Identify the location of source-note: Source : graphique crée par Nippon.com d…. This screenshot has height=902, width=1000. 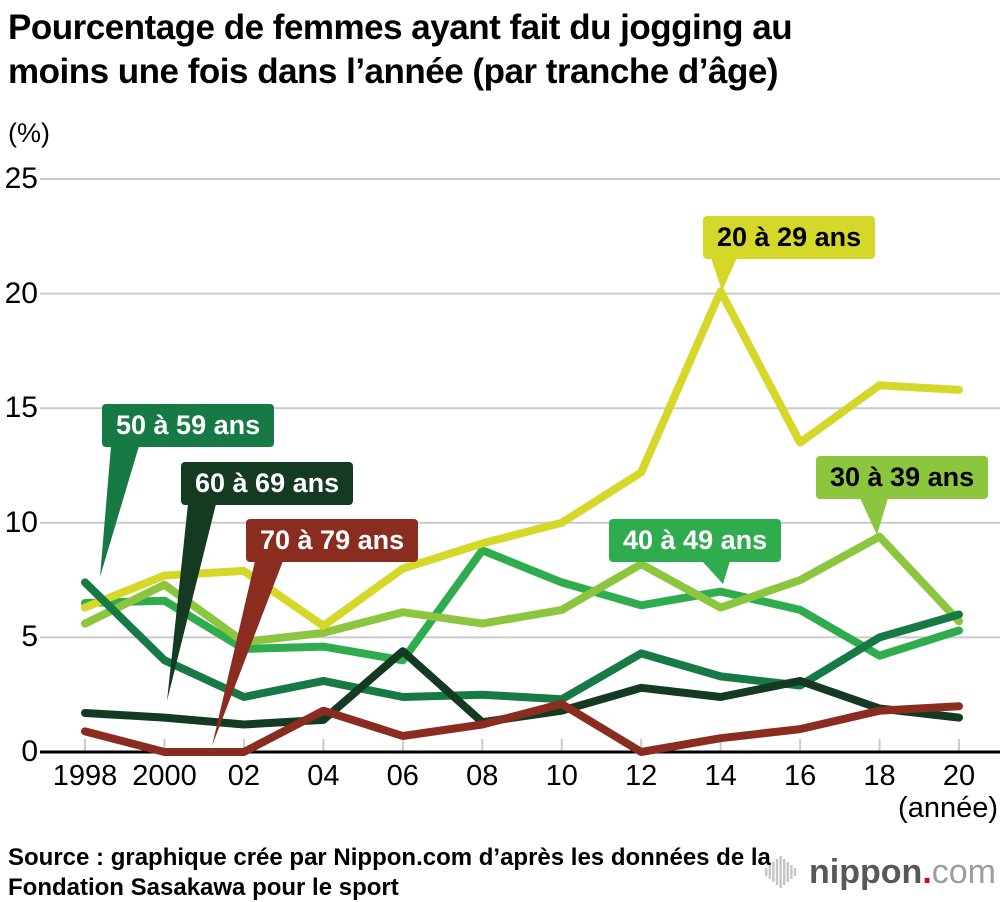
(389, 872).